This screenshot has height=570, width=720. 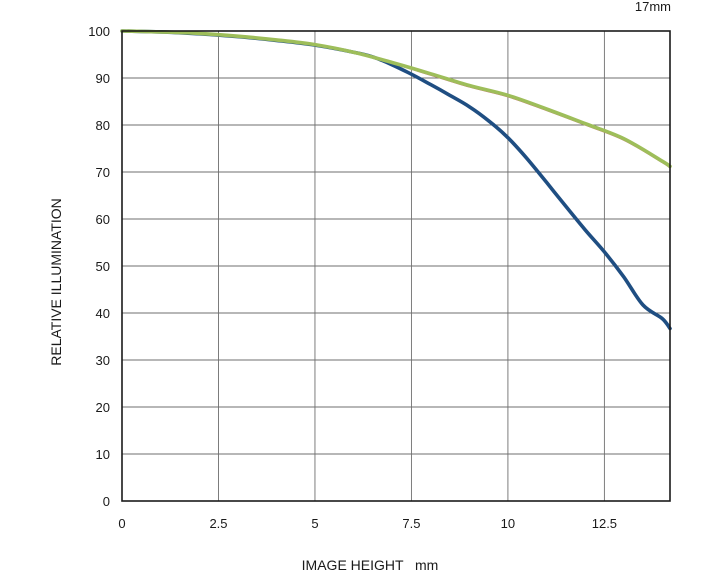 I want to click on y-tick-label-9: 90, so click(x=103, y=78).